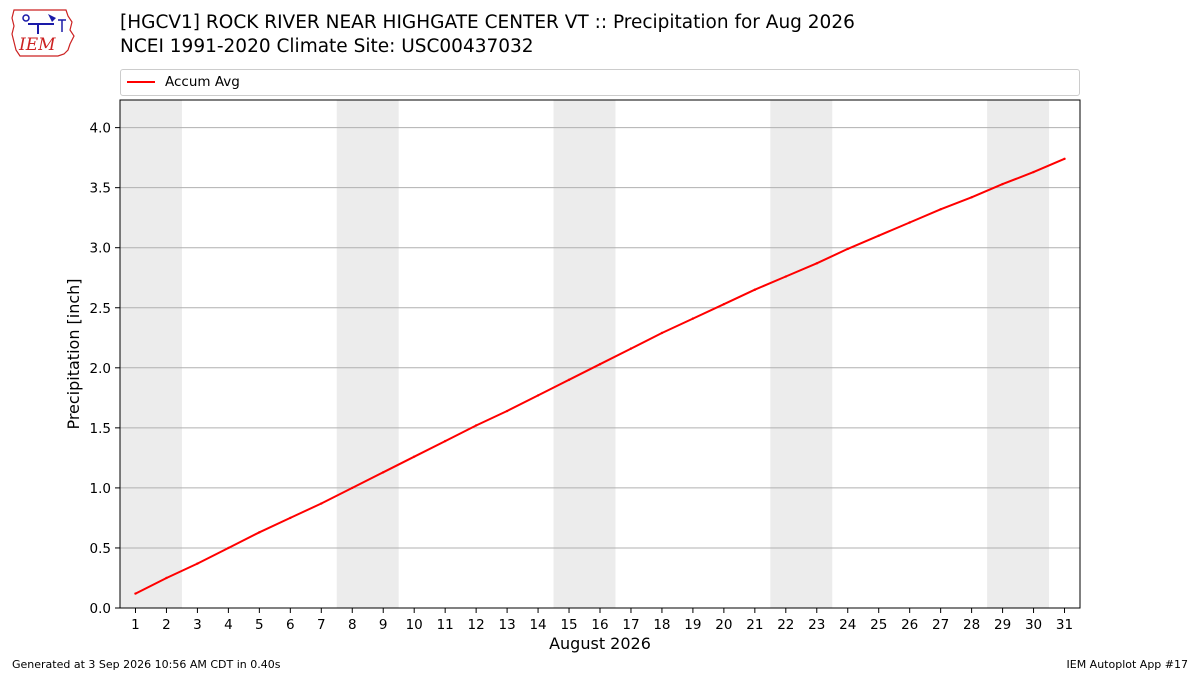  Describe the element at coordinates (785, 625) in the screenshot. I see `x-tick-label: 22` at that location.